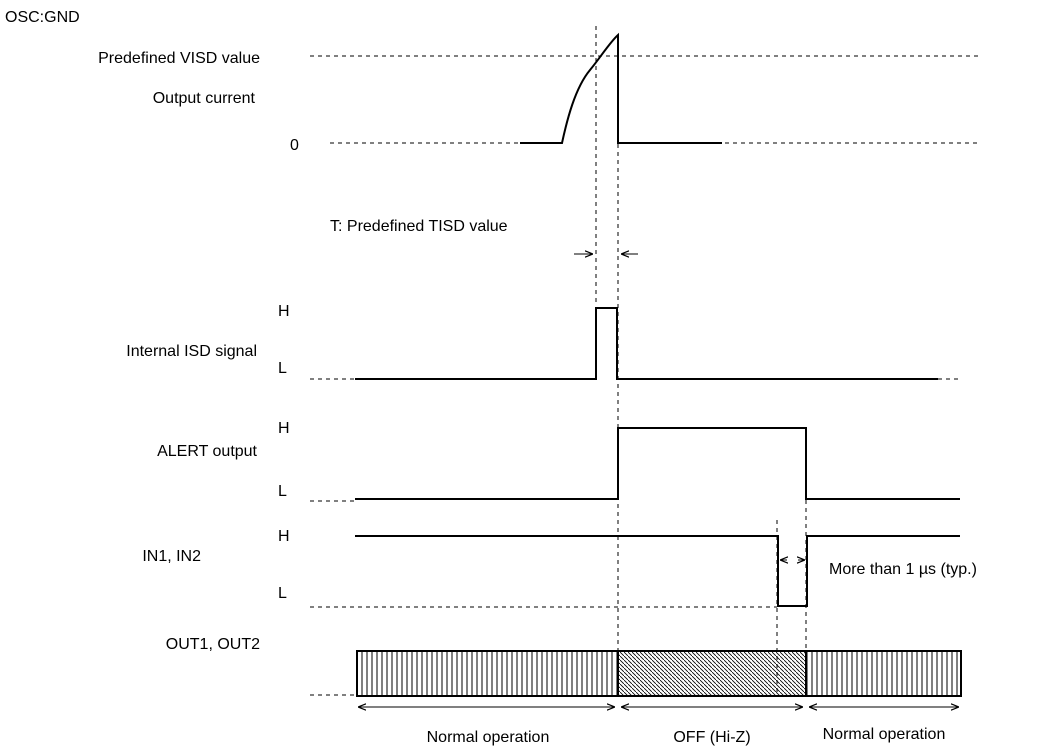  I want to click on isd-signal-label: Internal ISD signal, so click(191, 351).